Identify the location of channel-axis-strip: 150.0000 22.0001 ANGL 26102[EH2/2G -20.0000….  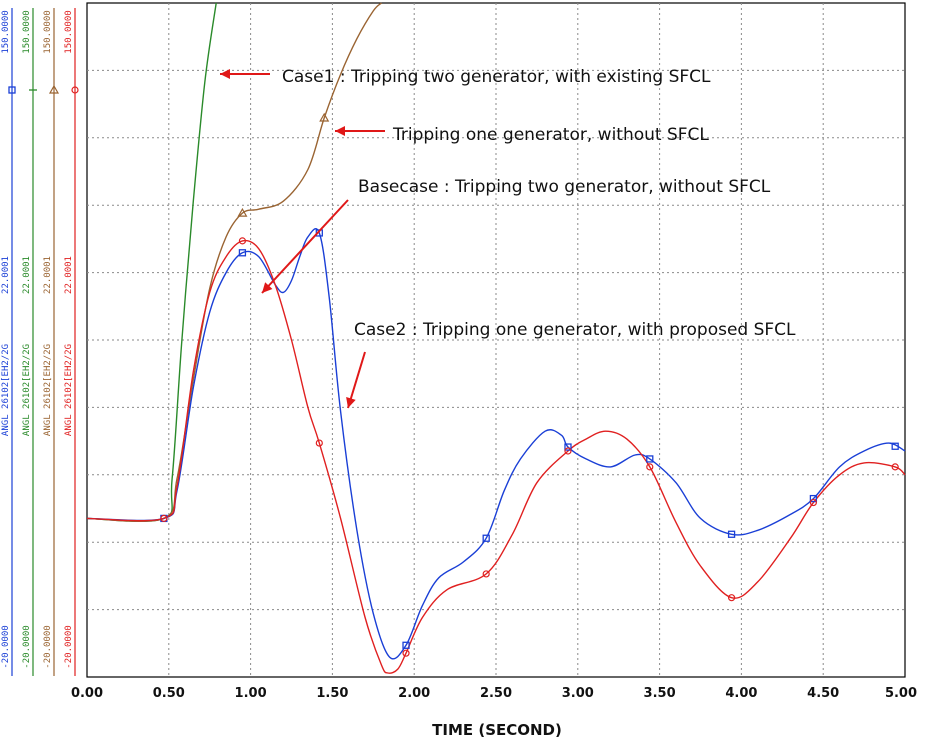
(40, 342).